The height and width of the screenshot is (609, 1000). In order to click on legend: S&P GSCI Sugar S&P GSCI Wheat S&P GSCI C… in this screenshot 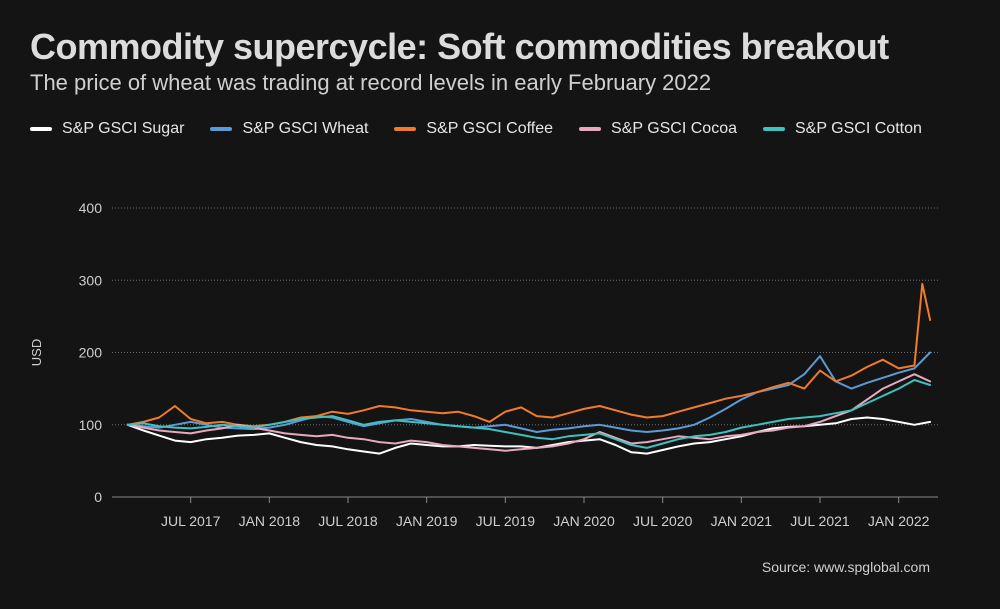, I will do `click(476, 129)`.